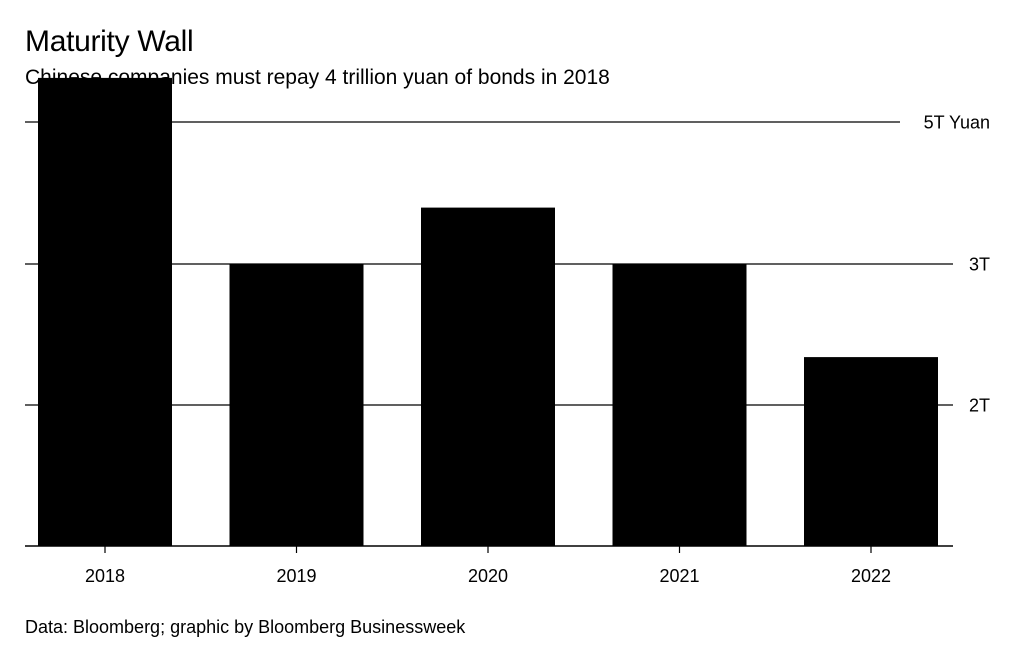  Describe the element at coordinates (488, 576) in the screenshot. I see `x-tick-label-2020: 2020` at that location.